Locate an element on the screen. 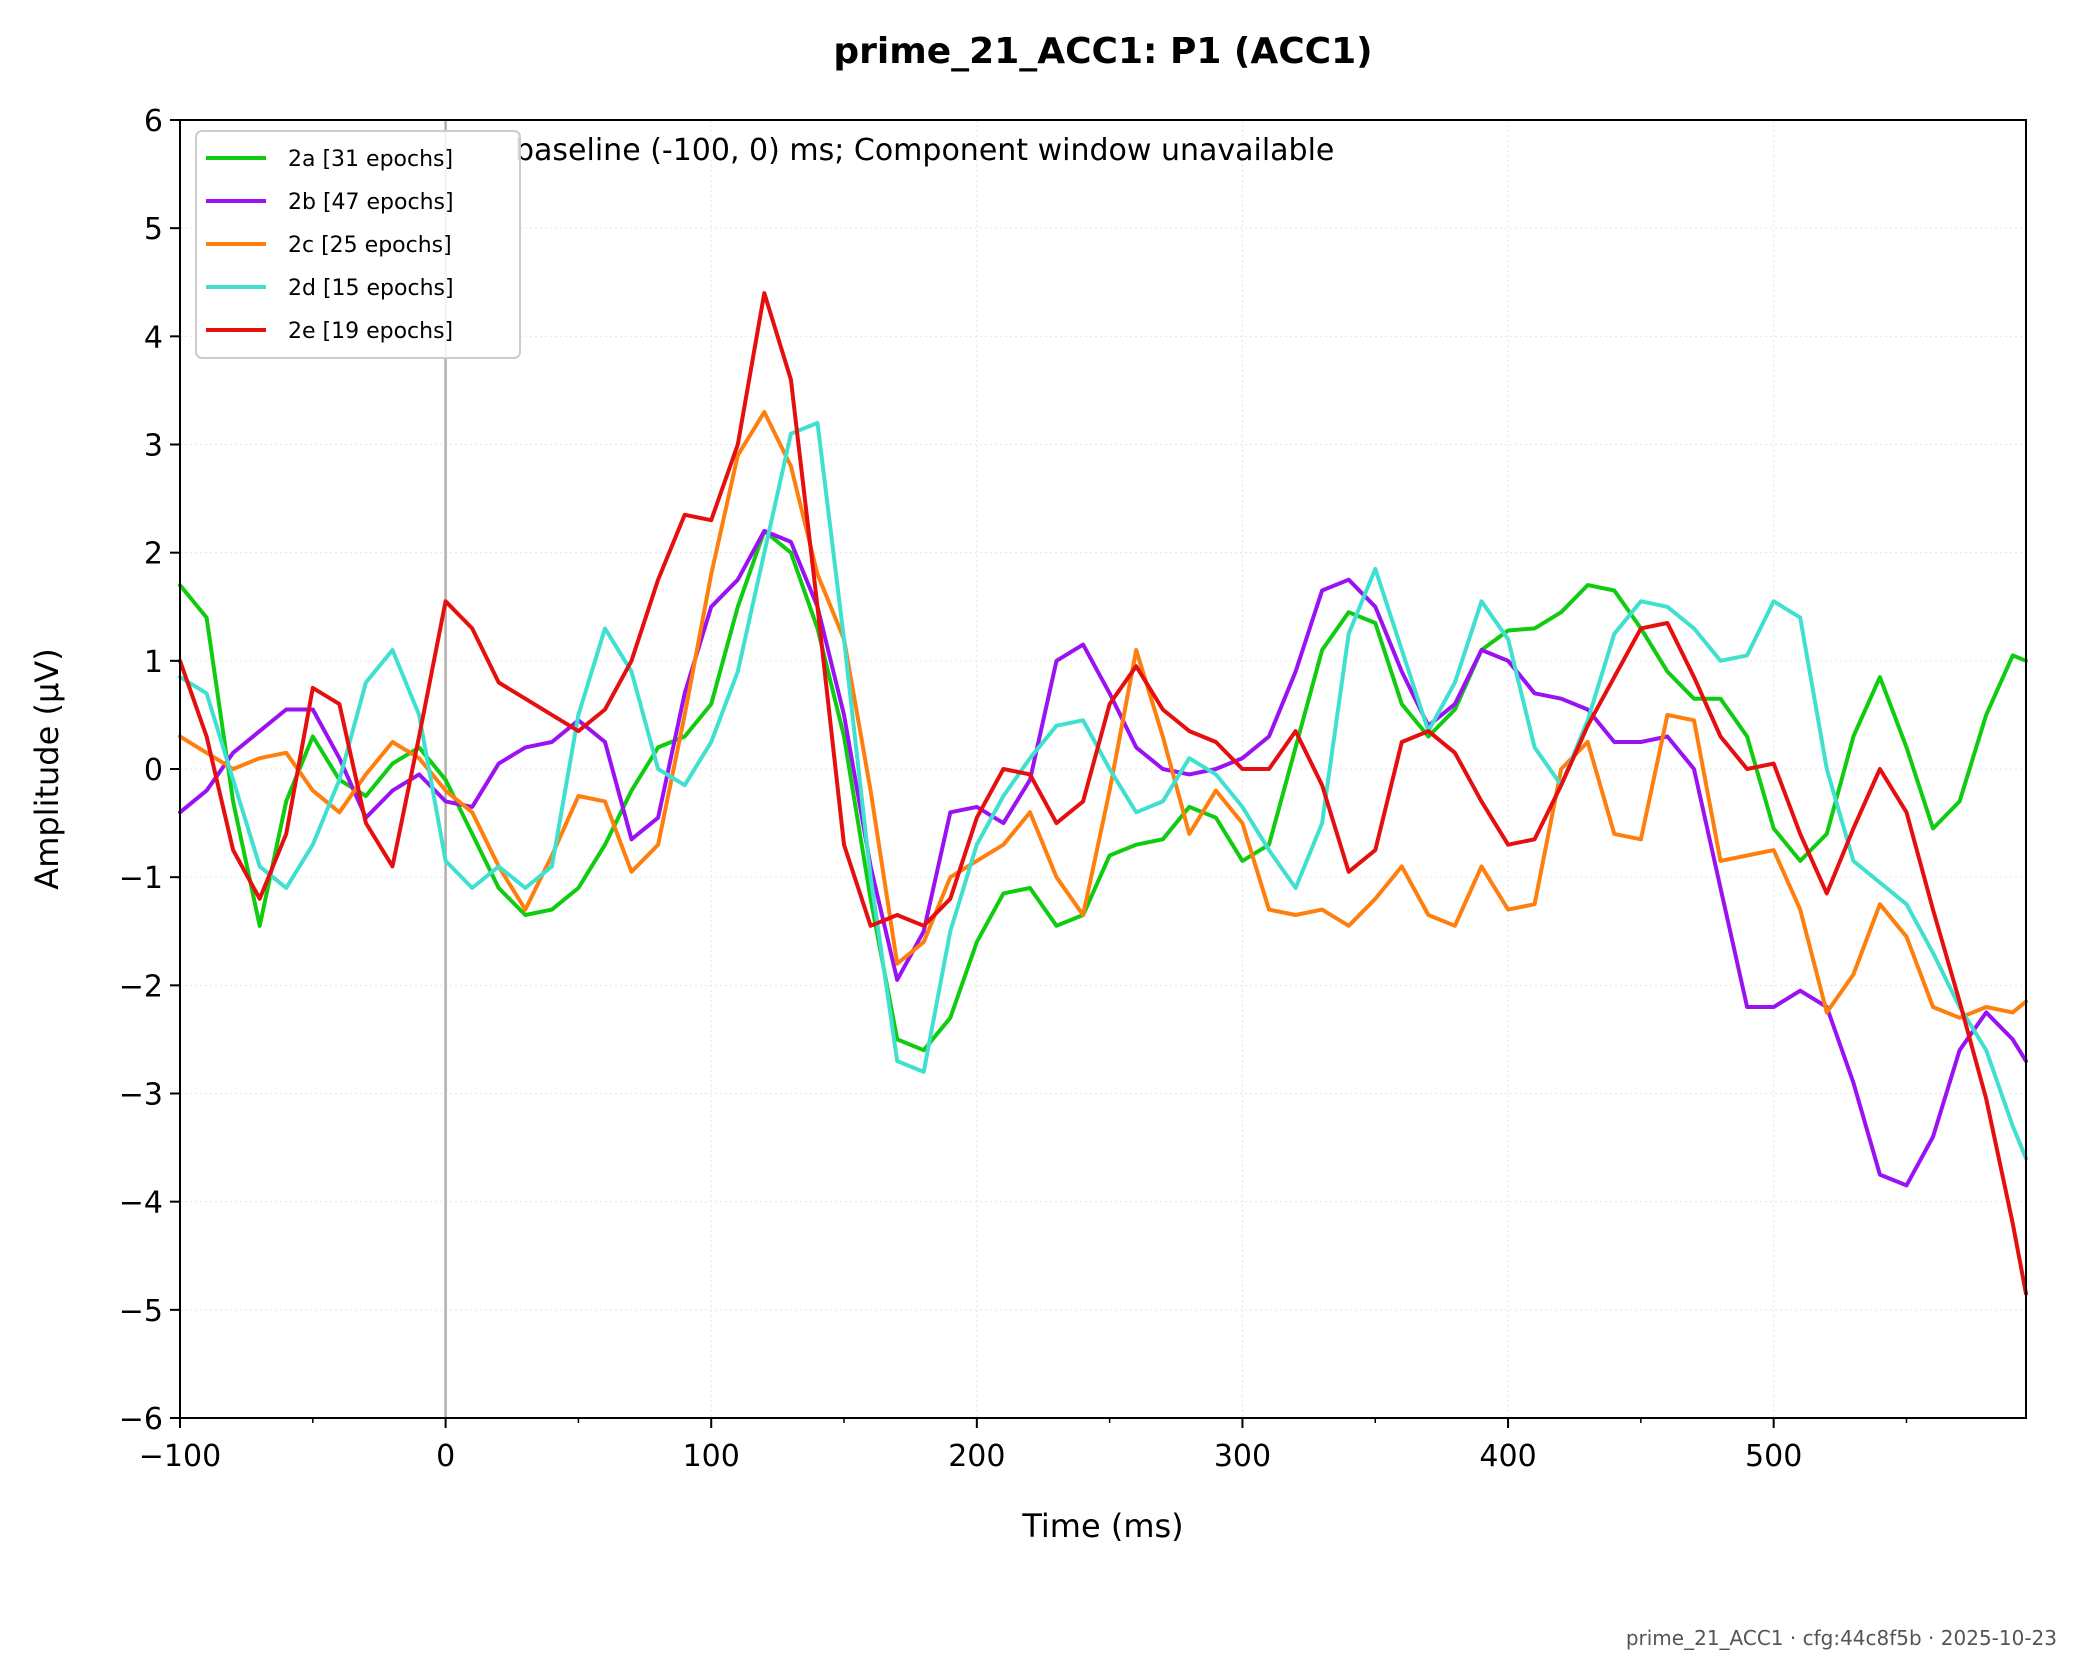 The height and width of the screenshot is (1673, 2077). y-tick-label: −4 is located at coordinates (141, 1203).